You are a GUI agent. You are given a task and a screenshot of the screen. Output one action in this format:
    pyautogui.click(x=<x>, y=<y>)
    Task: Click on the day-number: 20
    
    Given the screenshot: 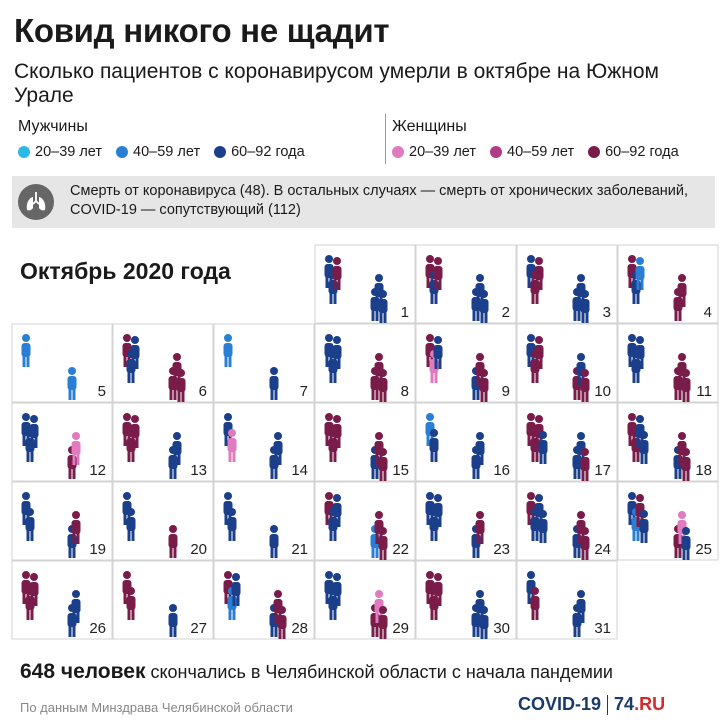 What is the action you would take?
    pyautogui.click(x=198, y=549)
    